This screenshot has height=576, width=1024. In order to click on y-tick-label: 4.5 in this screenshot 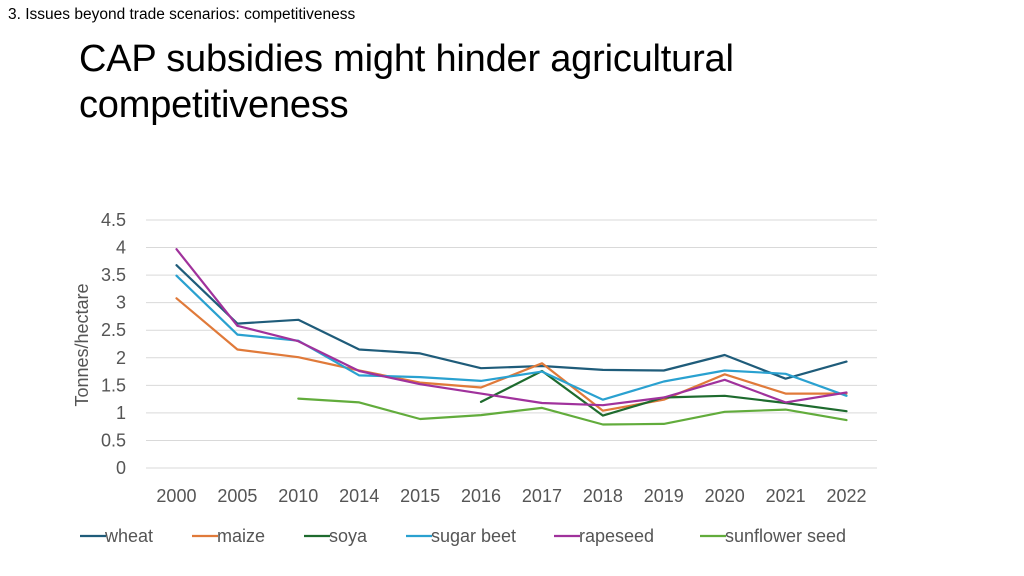, I will do `click(113, 220)`.